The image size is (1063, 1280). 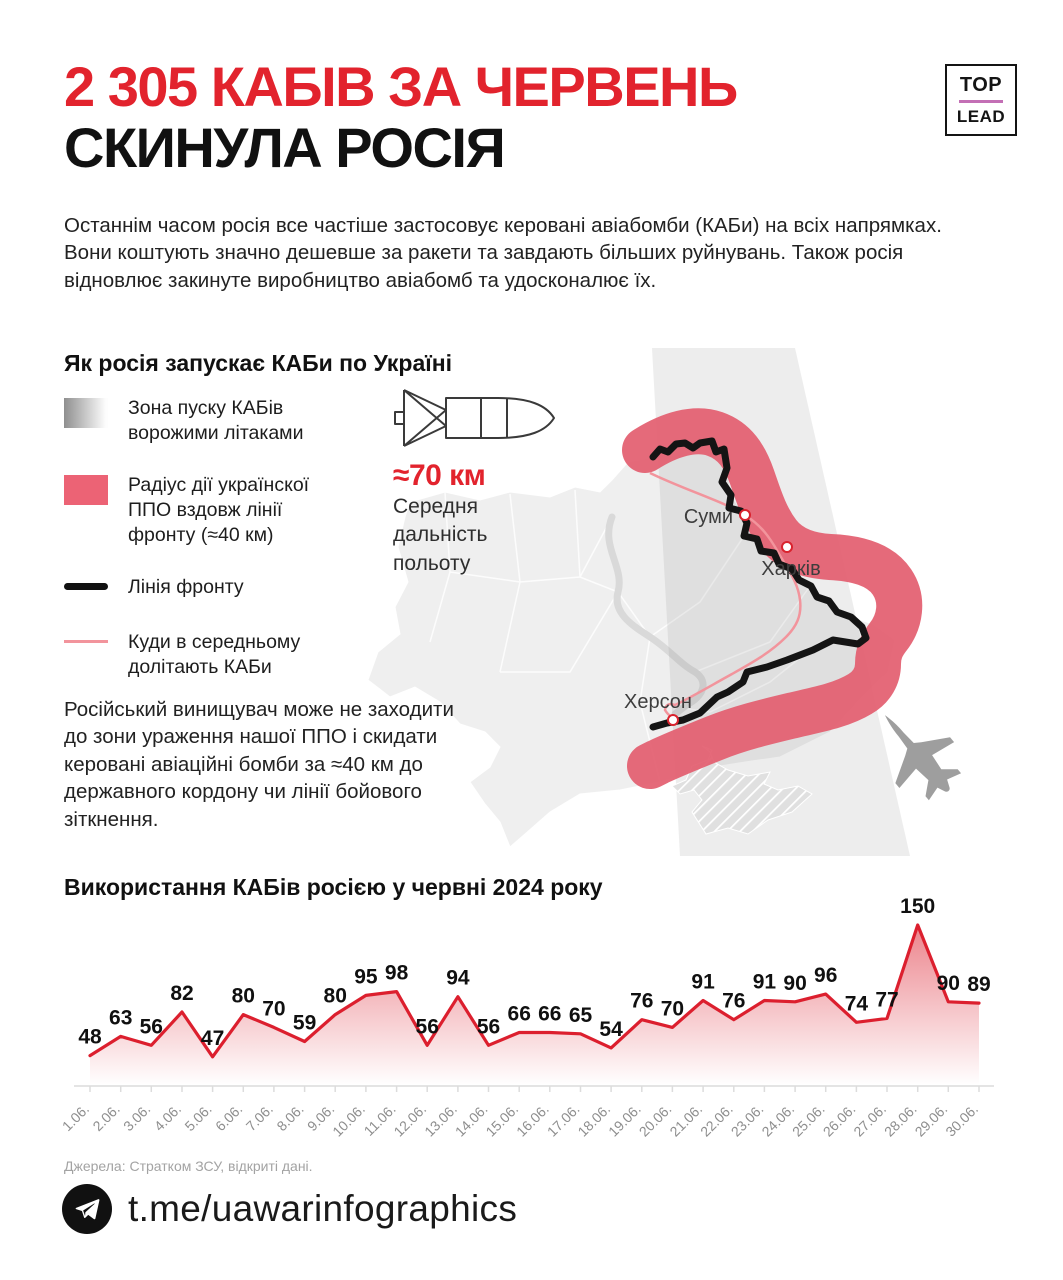 I want to click on date-label: 2.06., so click(x=105, y=1117).